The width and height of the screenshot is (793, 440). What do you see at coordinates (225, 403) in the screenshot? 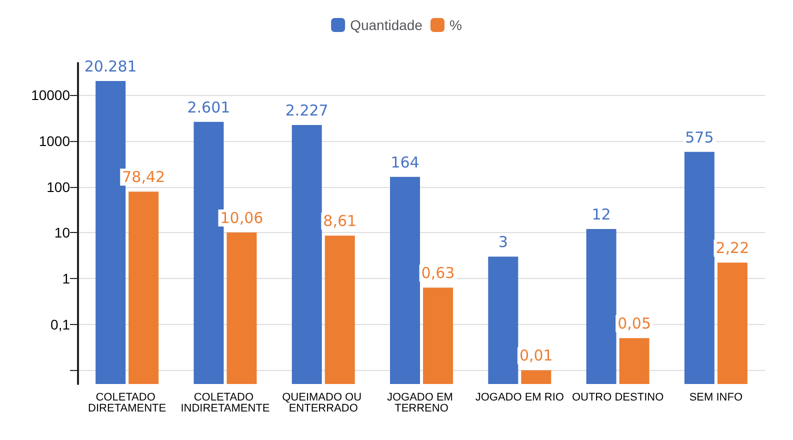
I see `x-tick-label: COLETADO INDIRETAMENTE` at bounding box center [225, 403].